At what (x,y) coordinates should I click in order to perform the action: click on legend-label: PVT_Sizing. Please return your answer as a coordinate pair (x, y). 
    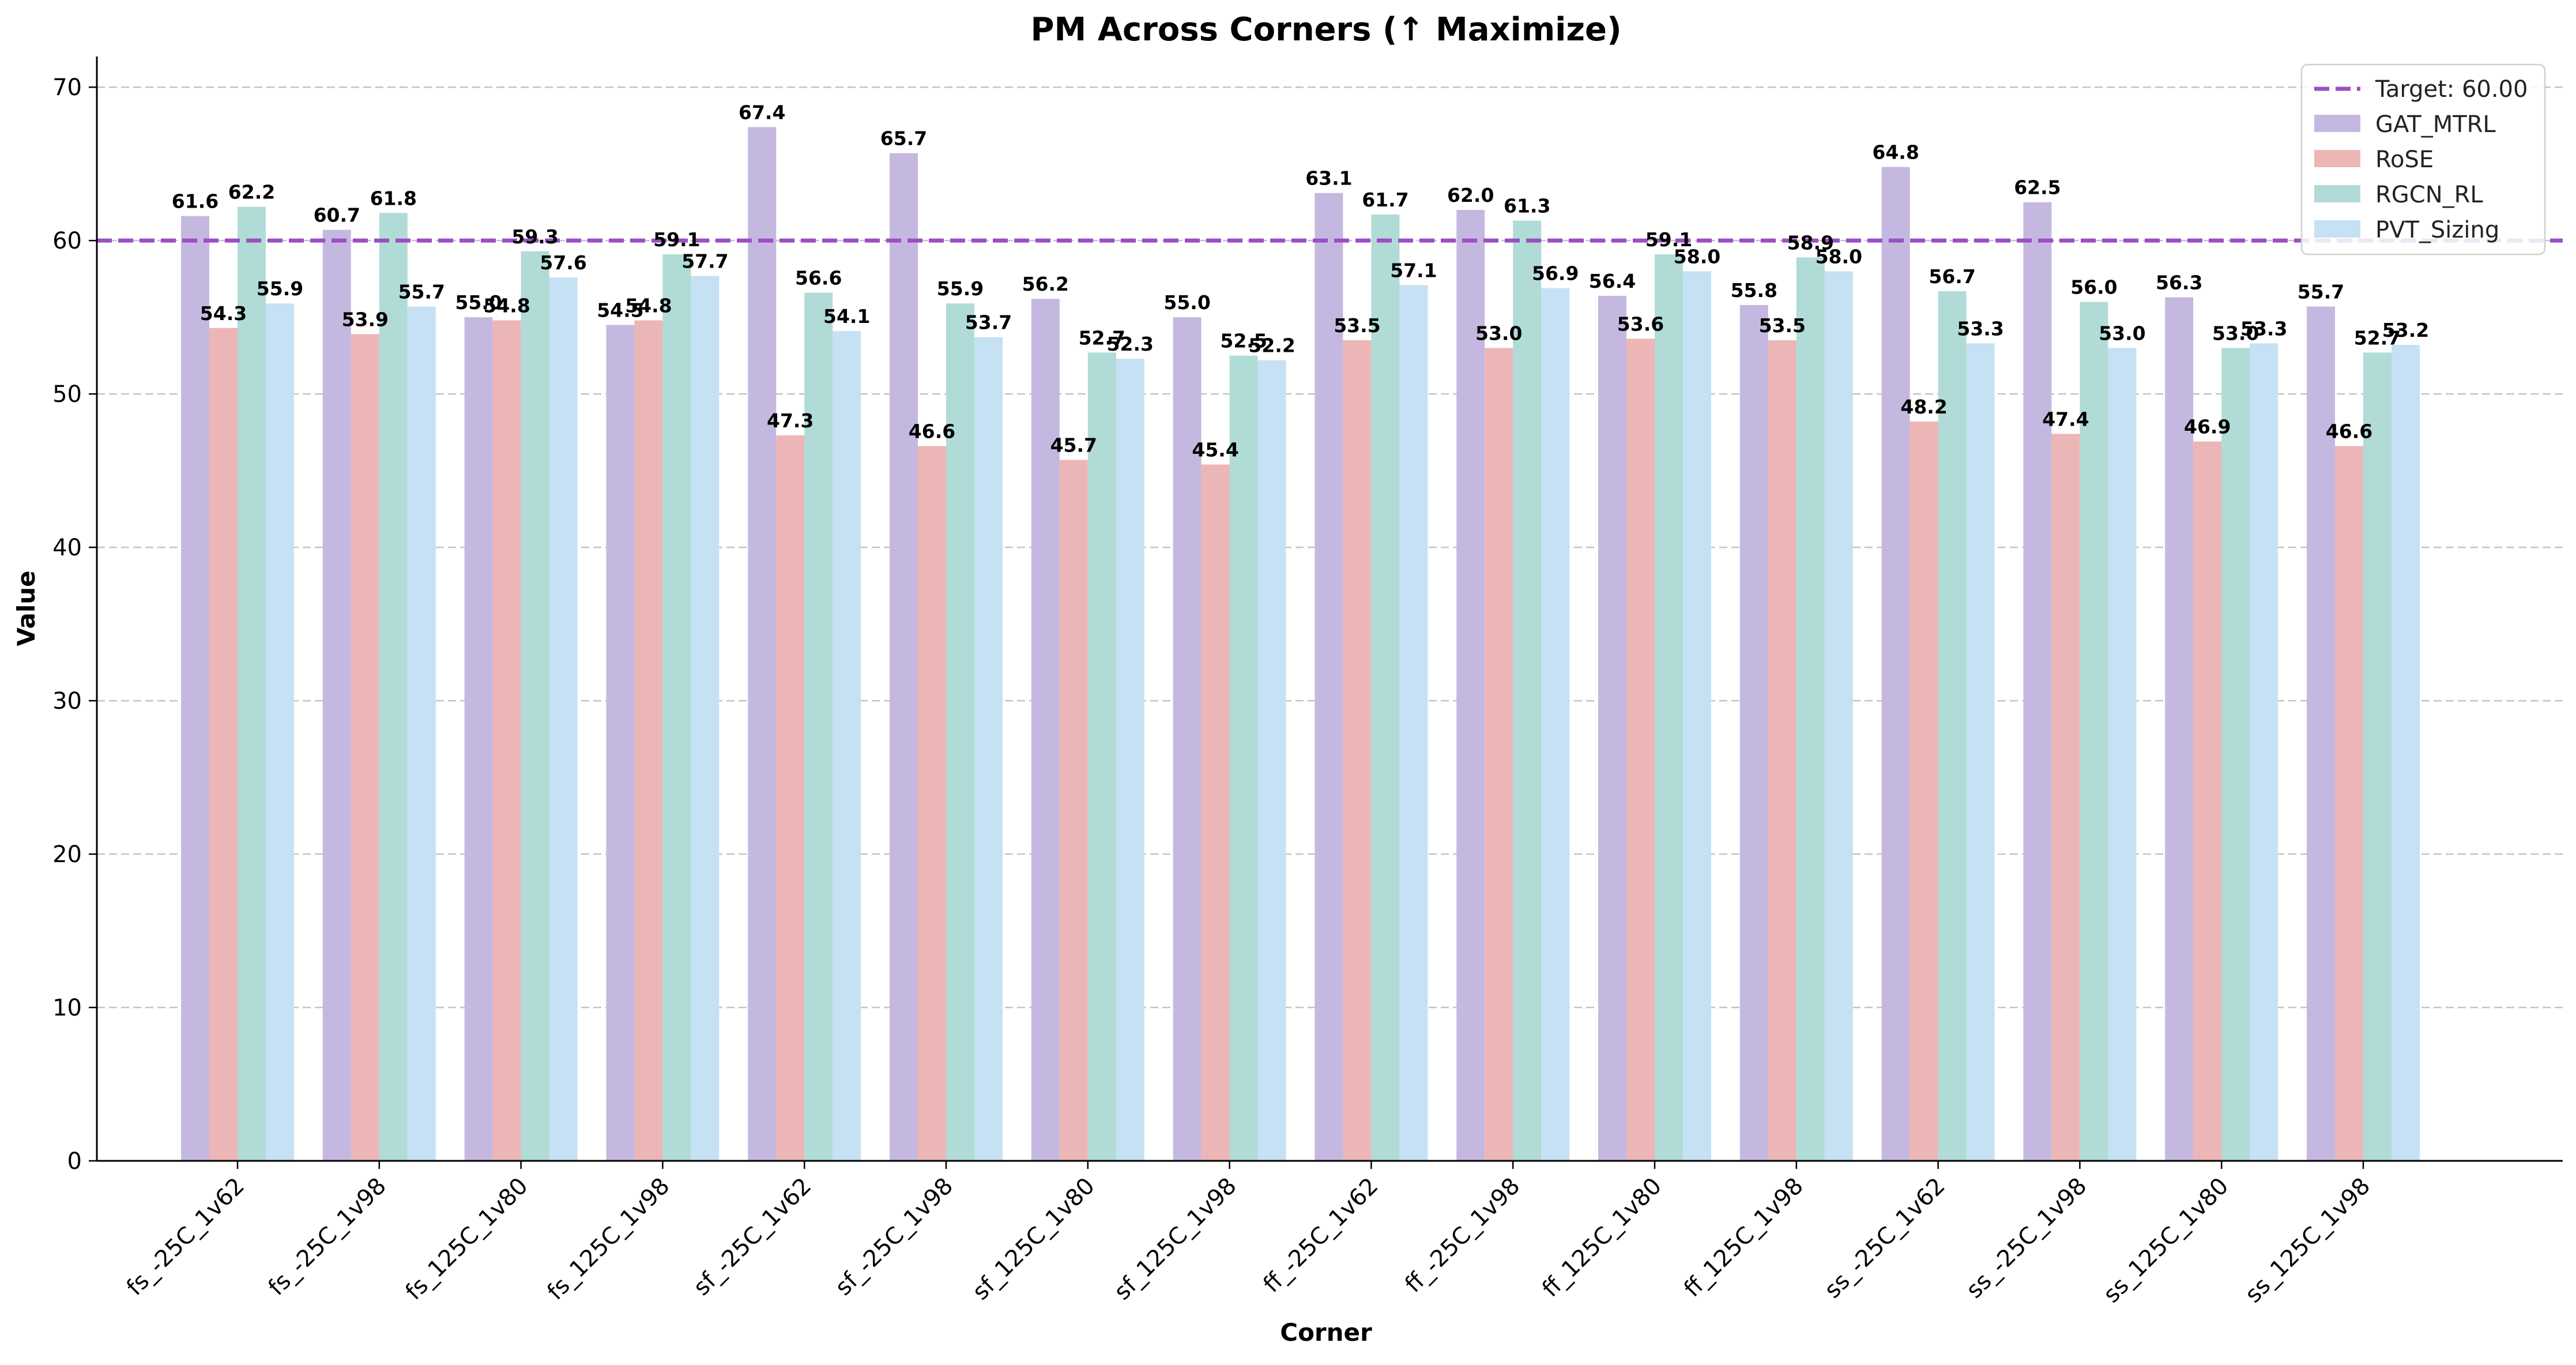
    Looking at the image, I should click on (2437, 230).